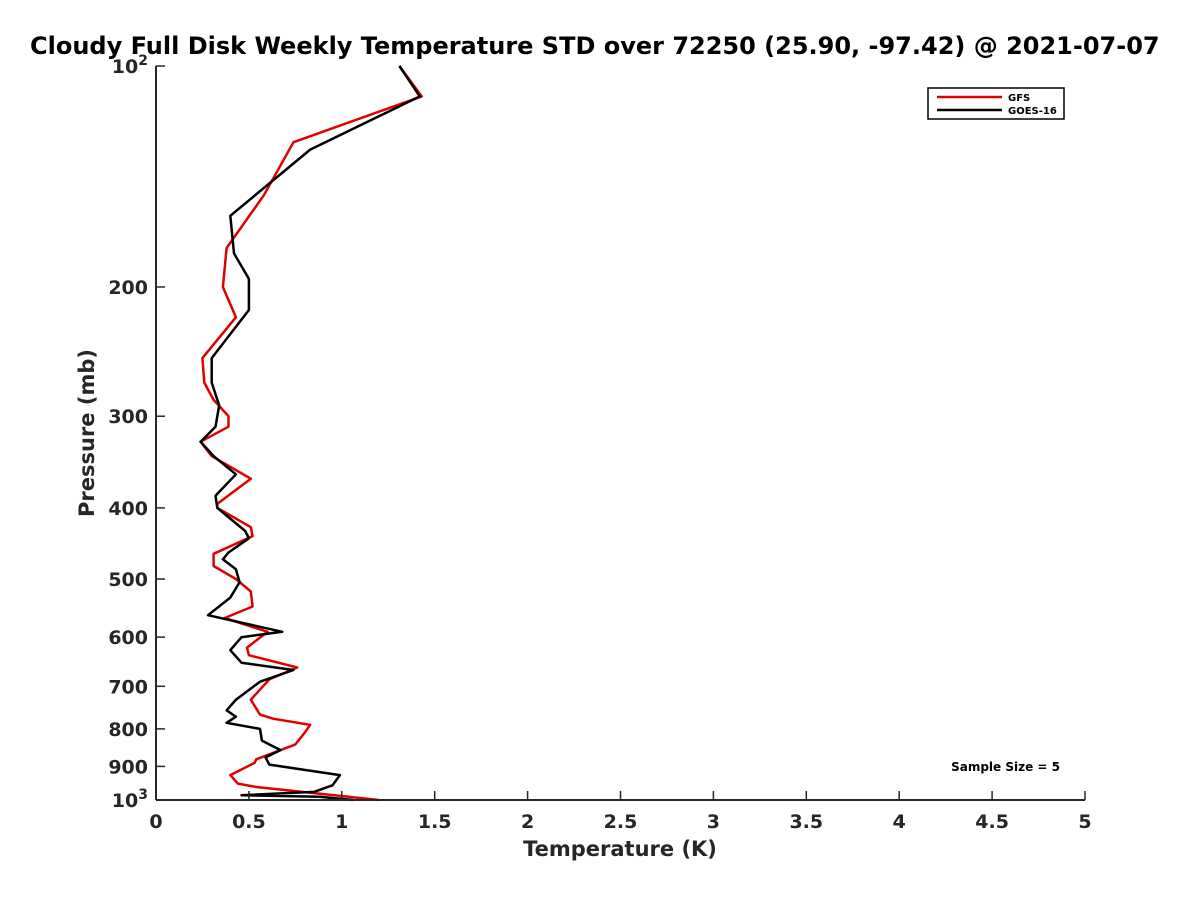  I want to click on legend-box, so click(996, 103).